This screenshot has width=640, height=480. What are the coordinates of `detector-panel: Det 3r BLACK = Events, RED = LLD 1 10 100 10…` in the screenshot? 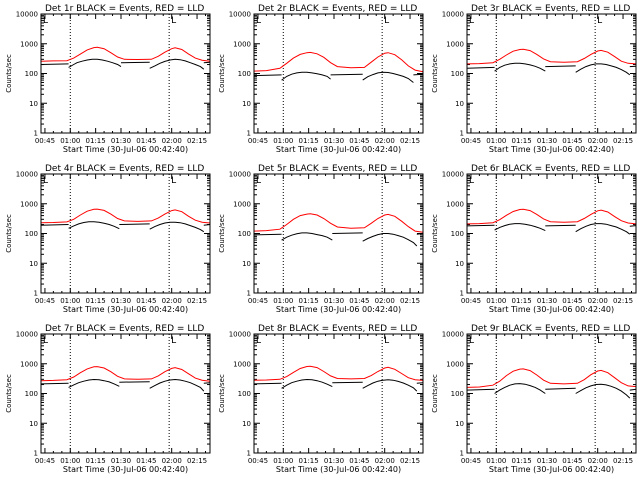 It's located at (534, 79).